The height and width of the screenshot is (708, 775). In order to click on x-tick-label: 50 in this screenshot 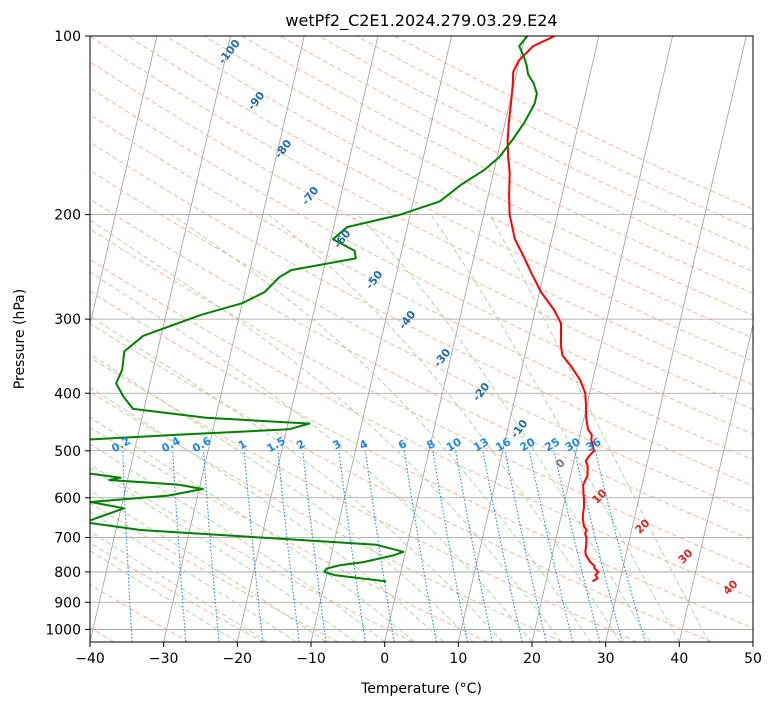, I will do `click(753, 659)`.